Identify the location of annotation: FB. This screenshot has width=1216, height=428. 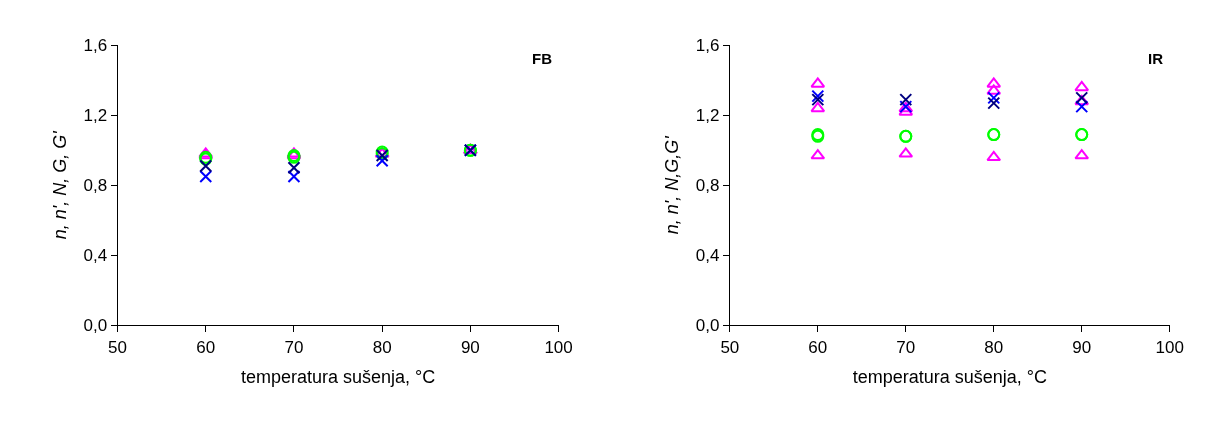
(542, 58).